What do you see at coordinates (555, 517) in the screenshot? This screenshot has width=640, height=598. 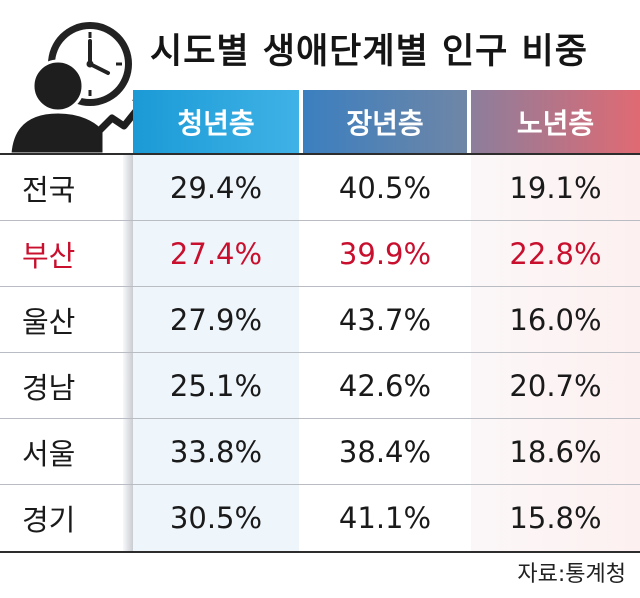 I see `senior-value: 15.8%` at bounding box center [555, 517].